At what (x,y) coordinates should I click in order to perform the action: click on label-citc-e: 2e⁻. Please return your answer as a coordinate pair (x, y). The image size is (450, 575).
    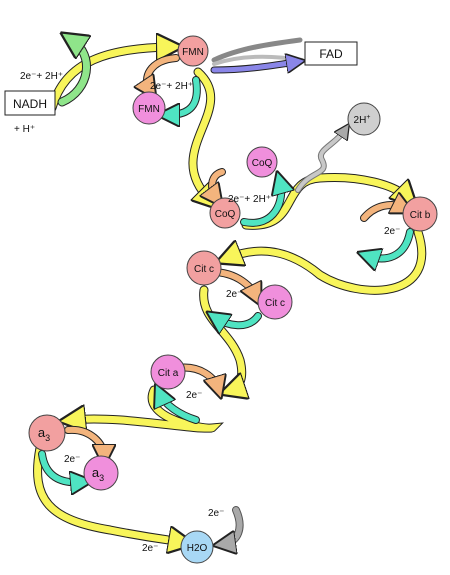
    Looking at the image, I should click on (234, 294).